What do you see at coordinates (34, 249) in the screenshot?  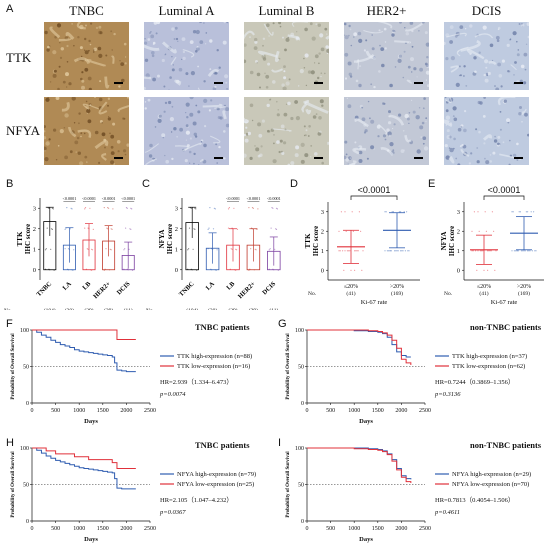 I see `y-tick-label: 1` at bounding box center [34, 249].